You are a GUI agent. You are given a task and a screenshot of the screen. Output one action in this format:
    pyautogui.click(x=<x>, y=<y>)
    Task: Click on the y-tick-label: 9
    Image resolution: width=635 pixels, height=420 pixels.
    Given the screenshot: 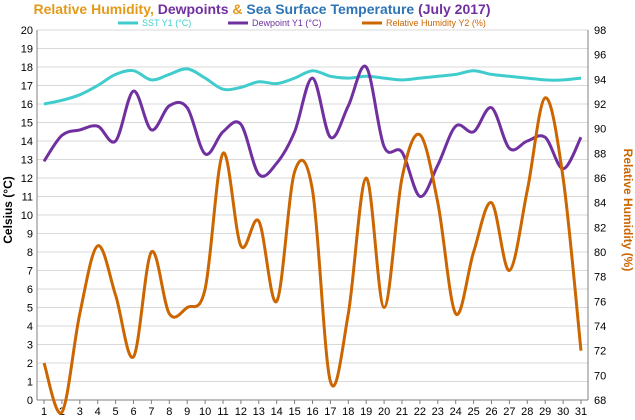 What is the action you would take?
    pyautogui.click(x=30, y=235)
    